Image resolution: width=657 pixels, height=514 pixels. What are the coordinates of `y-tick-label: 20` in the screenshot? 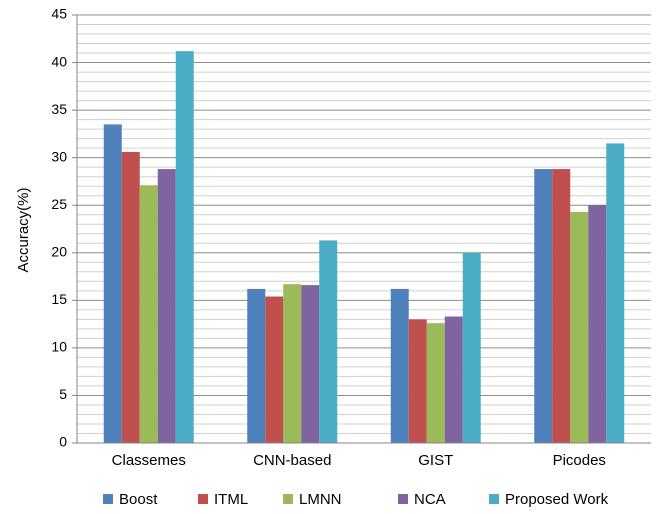 It's located at (59, 251).